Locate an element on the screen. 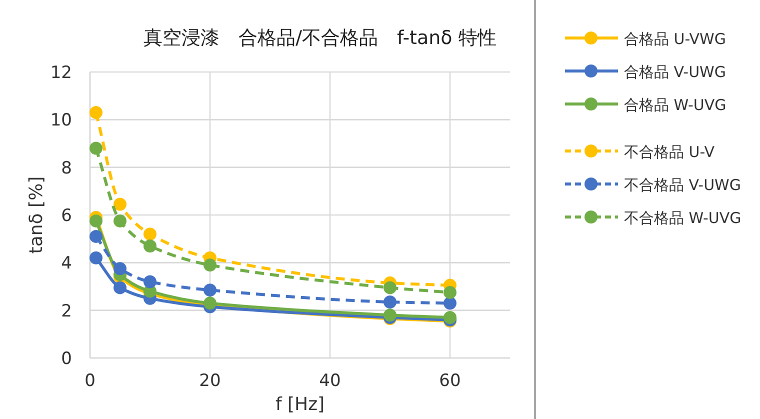  legend-label: 不合格品 U-V is located at coordinates (670, 152).